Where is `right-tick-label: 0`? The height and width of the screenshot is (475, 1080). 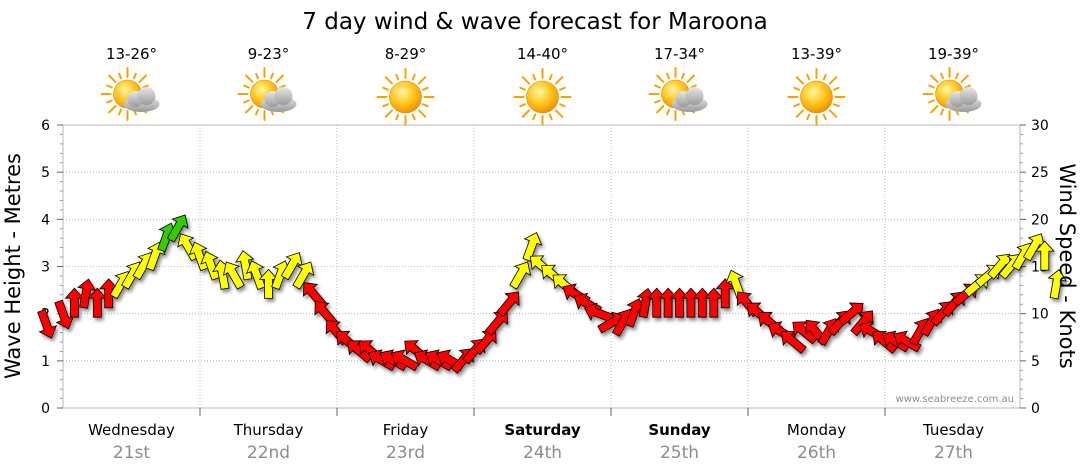 right-tick-label: 0 is located at coordinates (1035, 409).